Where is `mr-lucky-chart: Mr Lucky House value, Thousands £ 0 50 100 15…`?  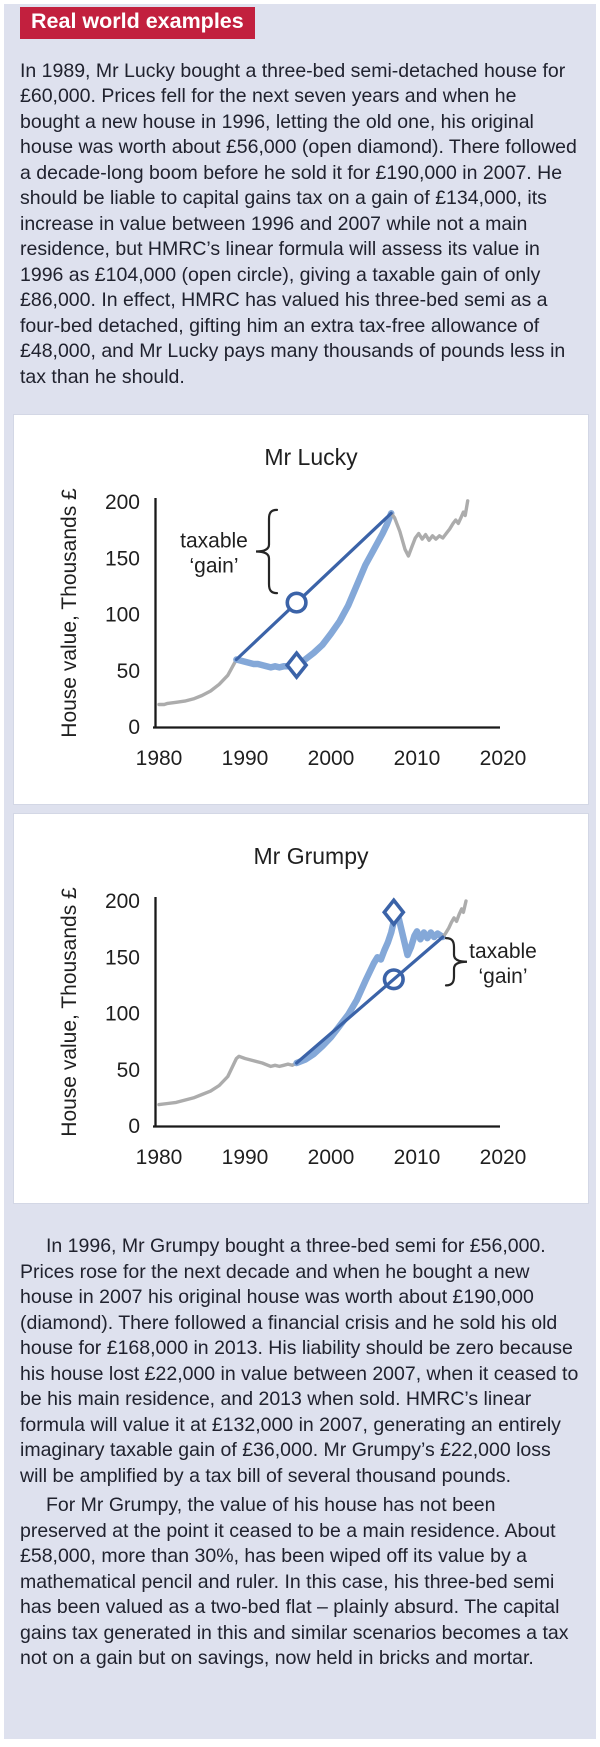
mr-lucky-chart: Mr Lucky House value, Thousands £ 0 50 100 15… is located at coordinates (292, 607).